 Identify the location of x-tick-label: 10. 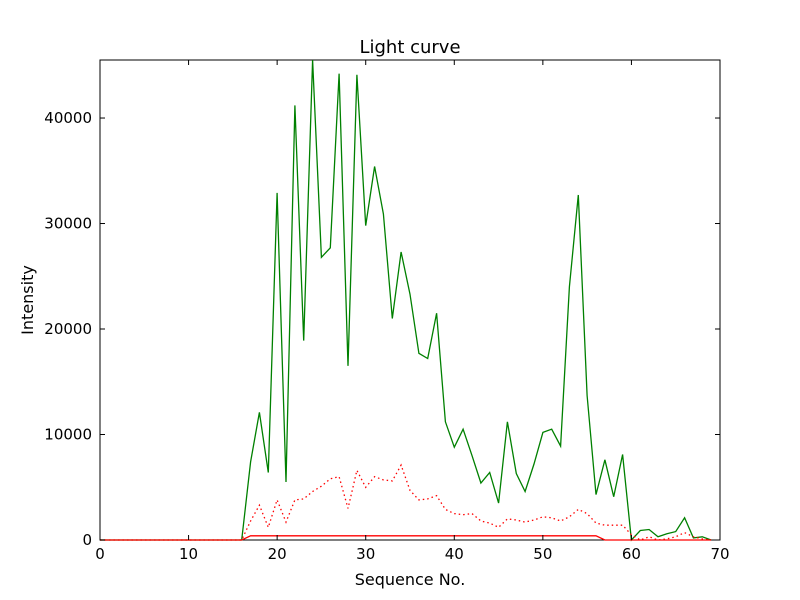
(188, 554).